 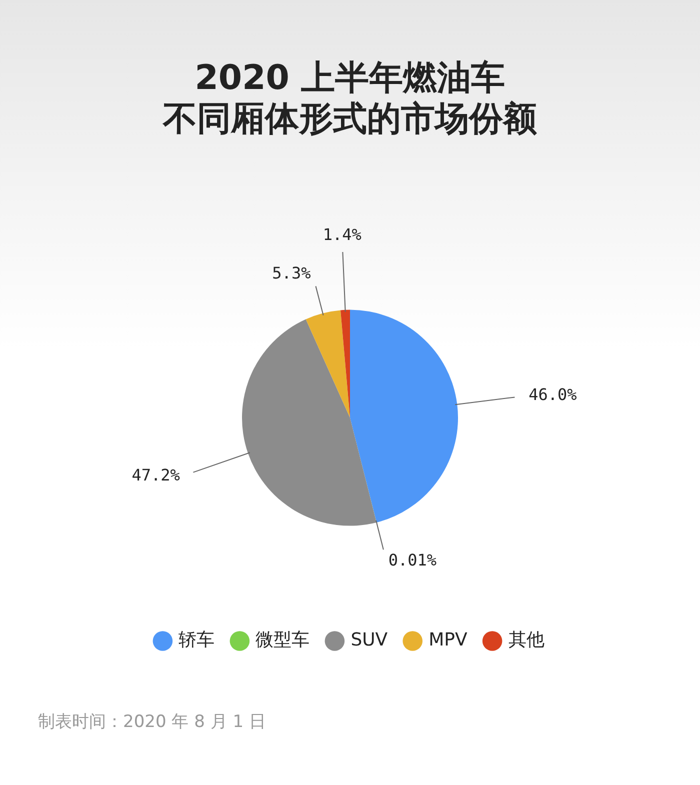 What do you see at coordinates (292, 273) in the screenshot?
I see `data-label: 5.3%` at bounding box center [292, 273].